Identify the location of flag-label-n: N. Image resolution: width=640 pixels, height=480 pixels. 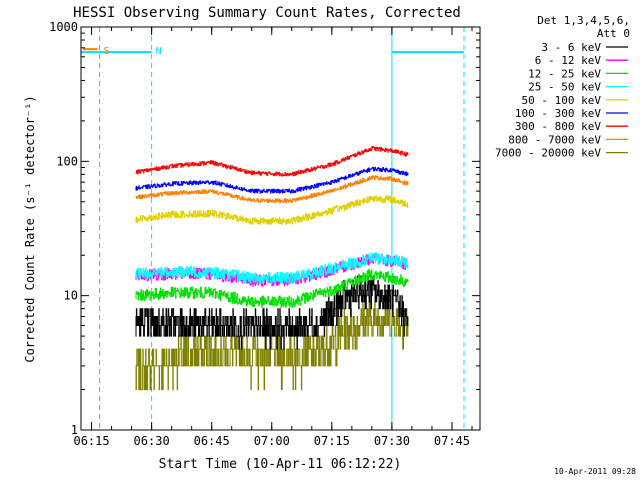
(159, 51).